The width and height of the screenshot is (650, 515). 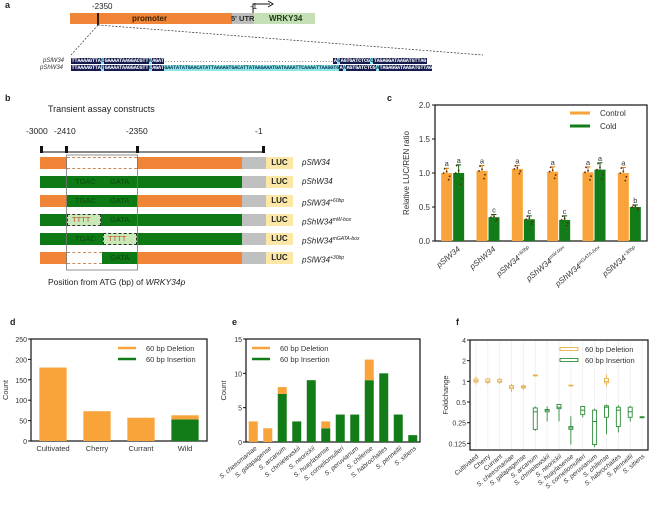 I want to click on tick-label-1: -1, so click(x=259, y=131).